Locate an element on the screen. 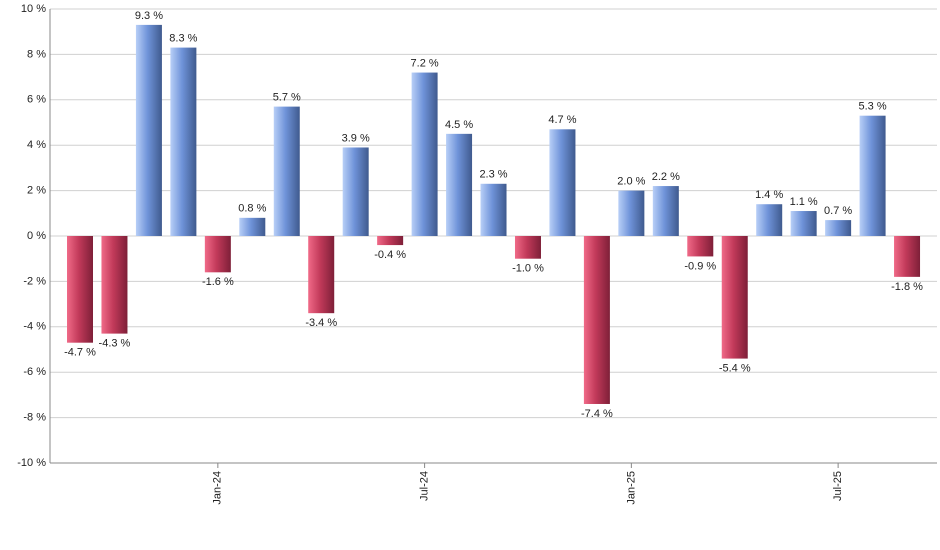  value-label: -0.4 % is located at coordinates (390, 255).